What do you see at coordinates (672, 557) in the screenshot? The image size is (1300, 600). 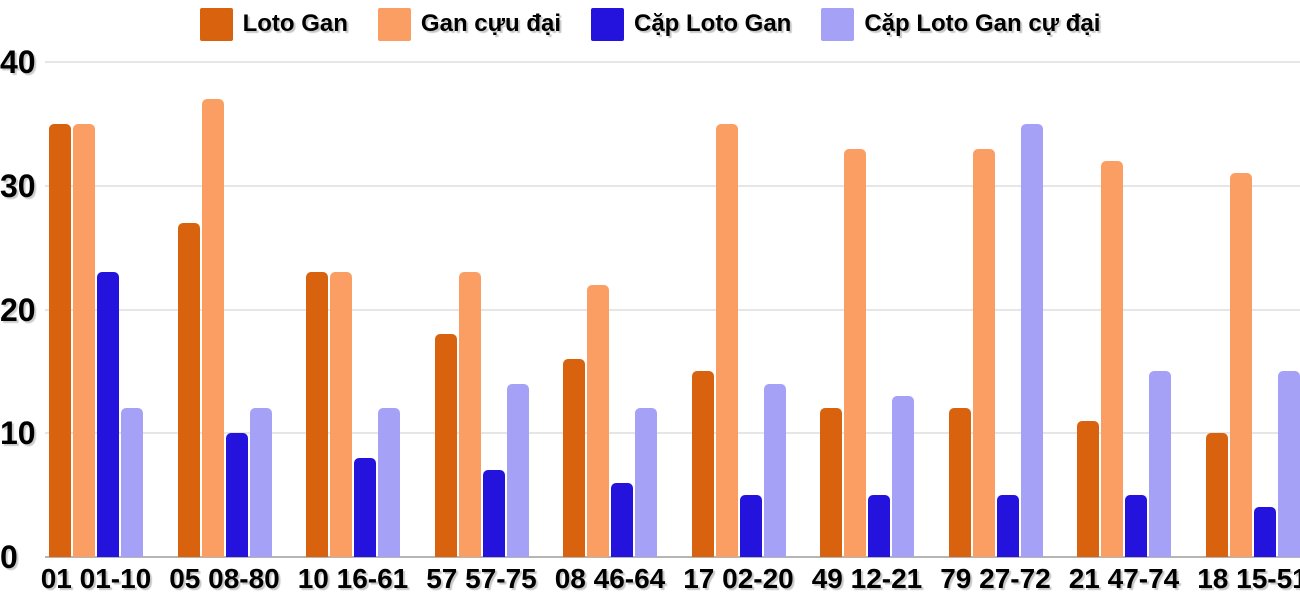 I see `x-axis-baseline` at bounding box center [672, 557].